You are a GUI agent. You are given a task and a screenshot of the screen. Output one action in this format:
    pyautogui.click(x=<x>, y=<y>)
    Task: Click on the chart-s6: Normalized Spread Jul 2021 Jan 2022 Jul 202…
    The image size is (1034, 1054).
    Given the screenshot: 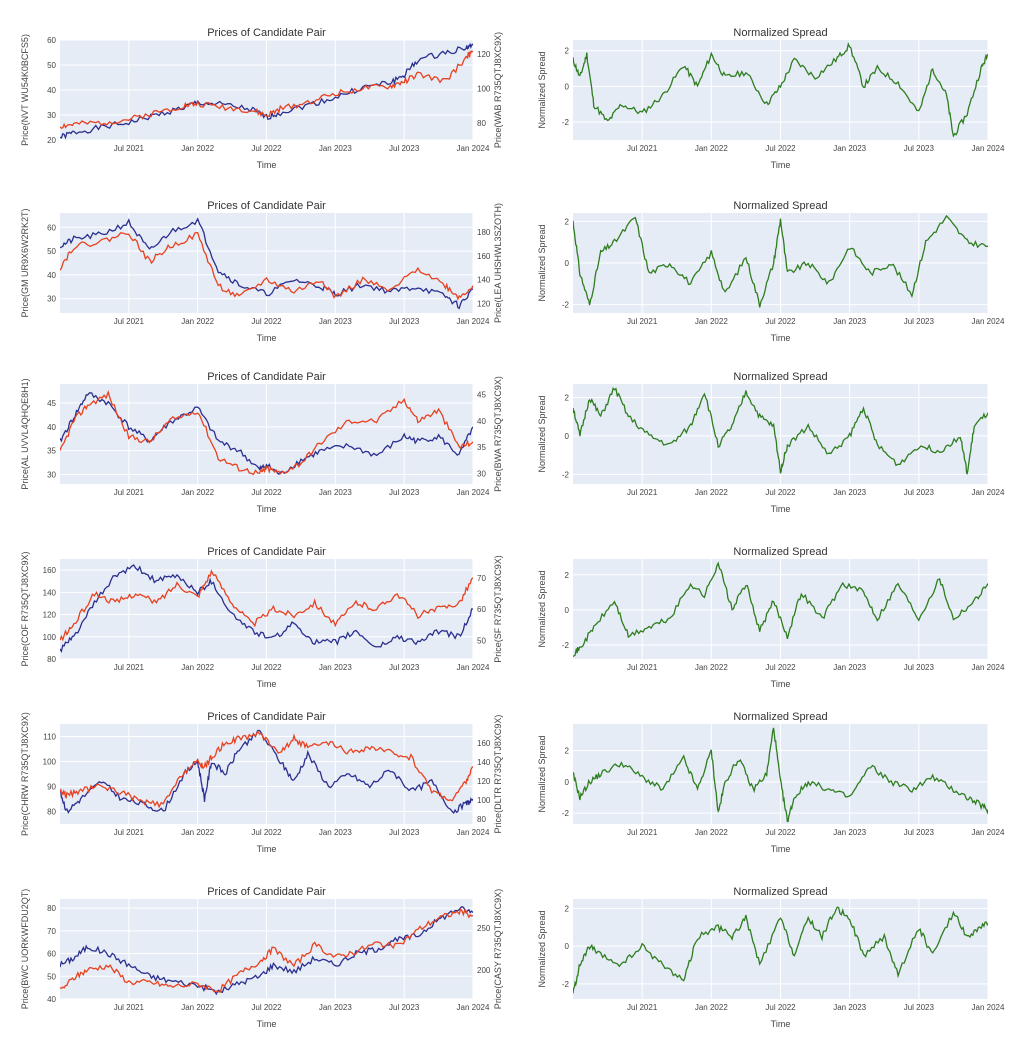 What is the action you would take?
    pyautogui.click(x=771, y=957)
    